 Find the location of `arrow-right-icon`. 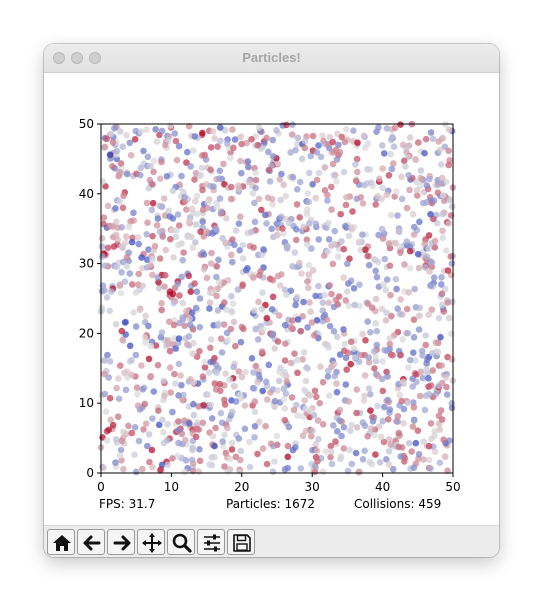

arrow-right-icon is located at coordinates (122, 543).